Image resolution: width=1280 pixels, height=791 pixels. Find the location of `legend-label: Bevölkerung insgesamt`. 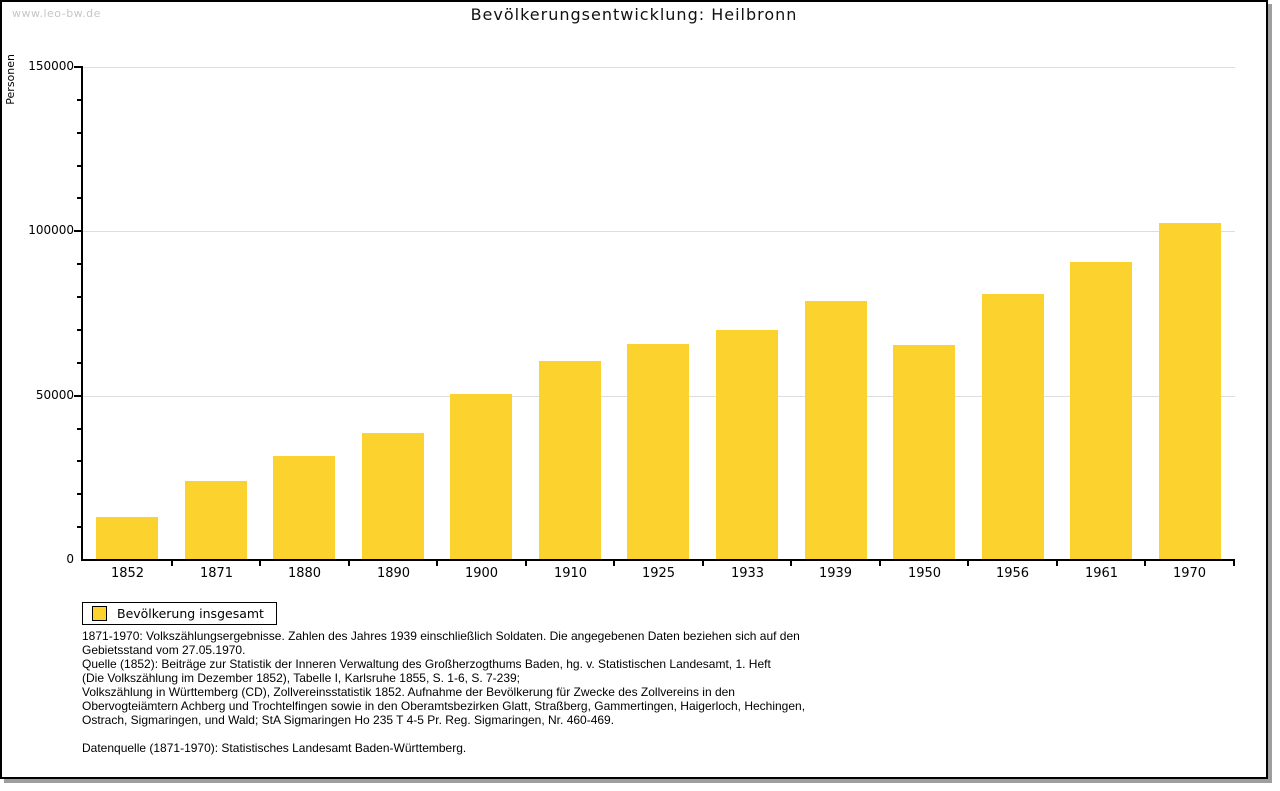

legend-label: Bevölkerung insgesamt is located at coordinates (190, 613).